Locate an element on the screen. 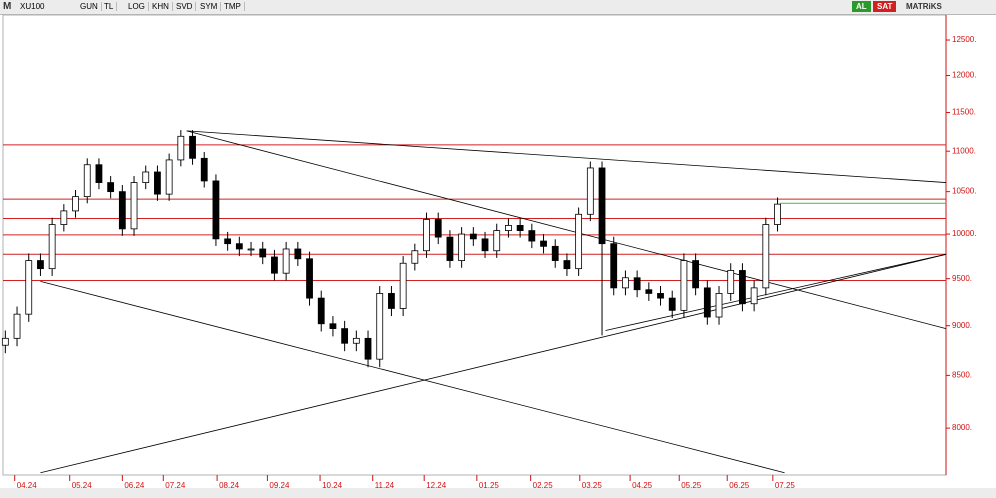 The image size is (996, 498). toolbar-button: SYM is located at coordinates (211, 6).